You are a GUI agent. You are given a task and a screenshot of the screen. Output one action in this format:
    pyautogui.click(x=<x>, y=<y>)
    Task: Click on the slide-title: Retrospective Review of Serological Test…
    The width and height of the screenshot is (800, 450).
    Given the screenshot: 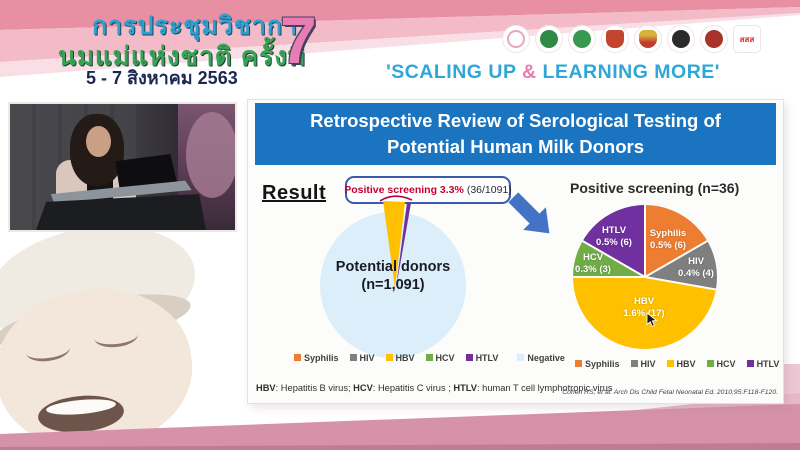 What is the action you would take?
    pyautogui.click(x=515, y=134)
    